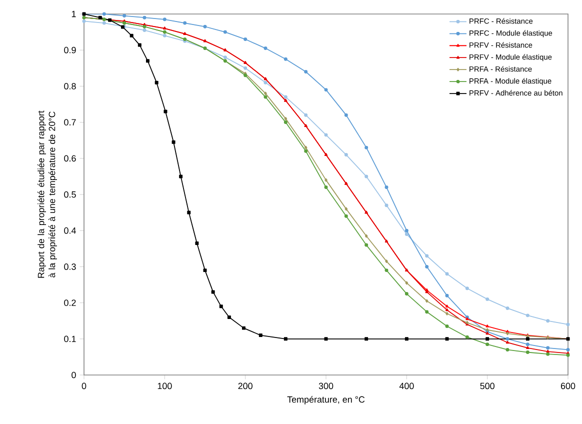  I want to click on x-tick-label: 100, so click(165, 386).